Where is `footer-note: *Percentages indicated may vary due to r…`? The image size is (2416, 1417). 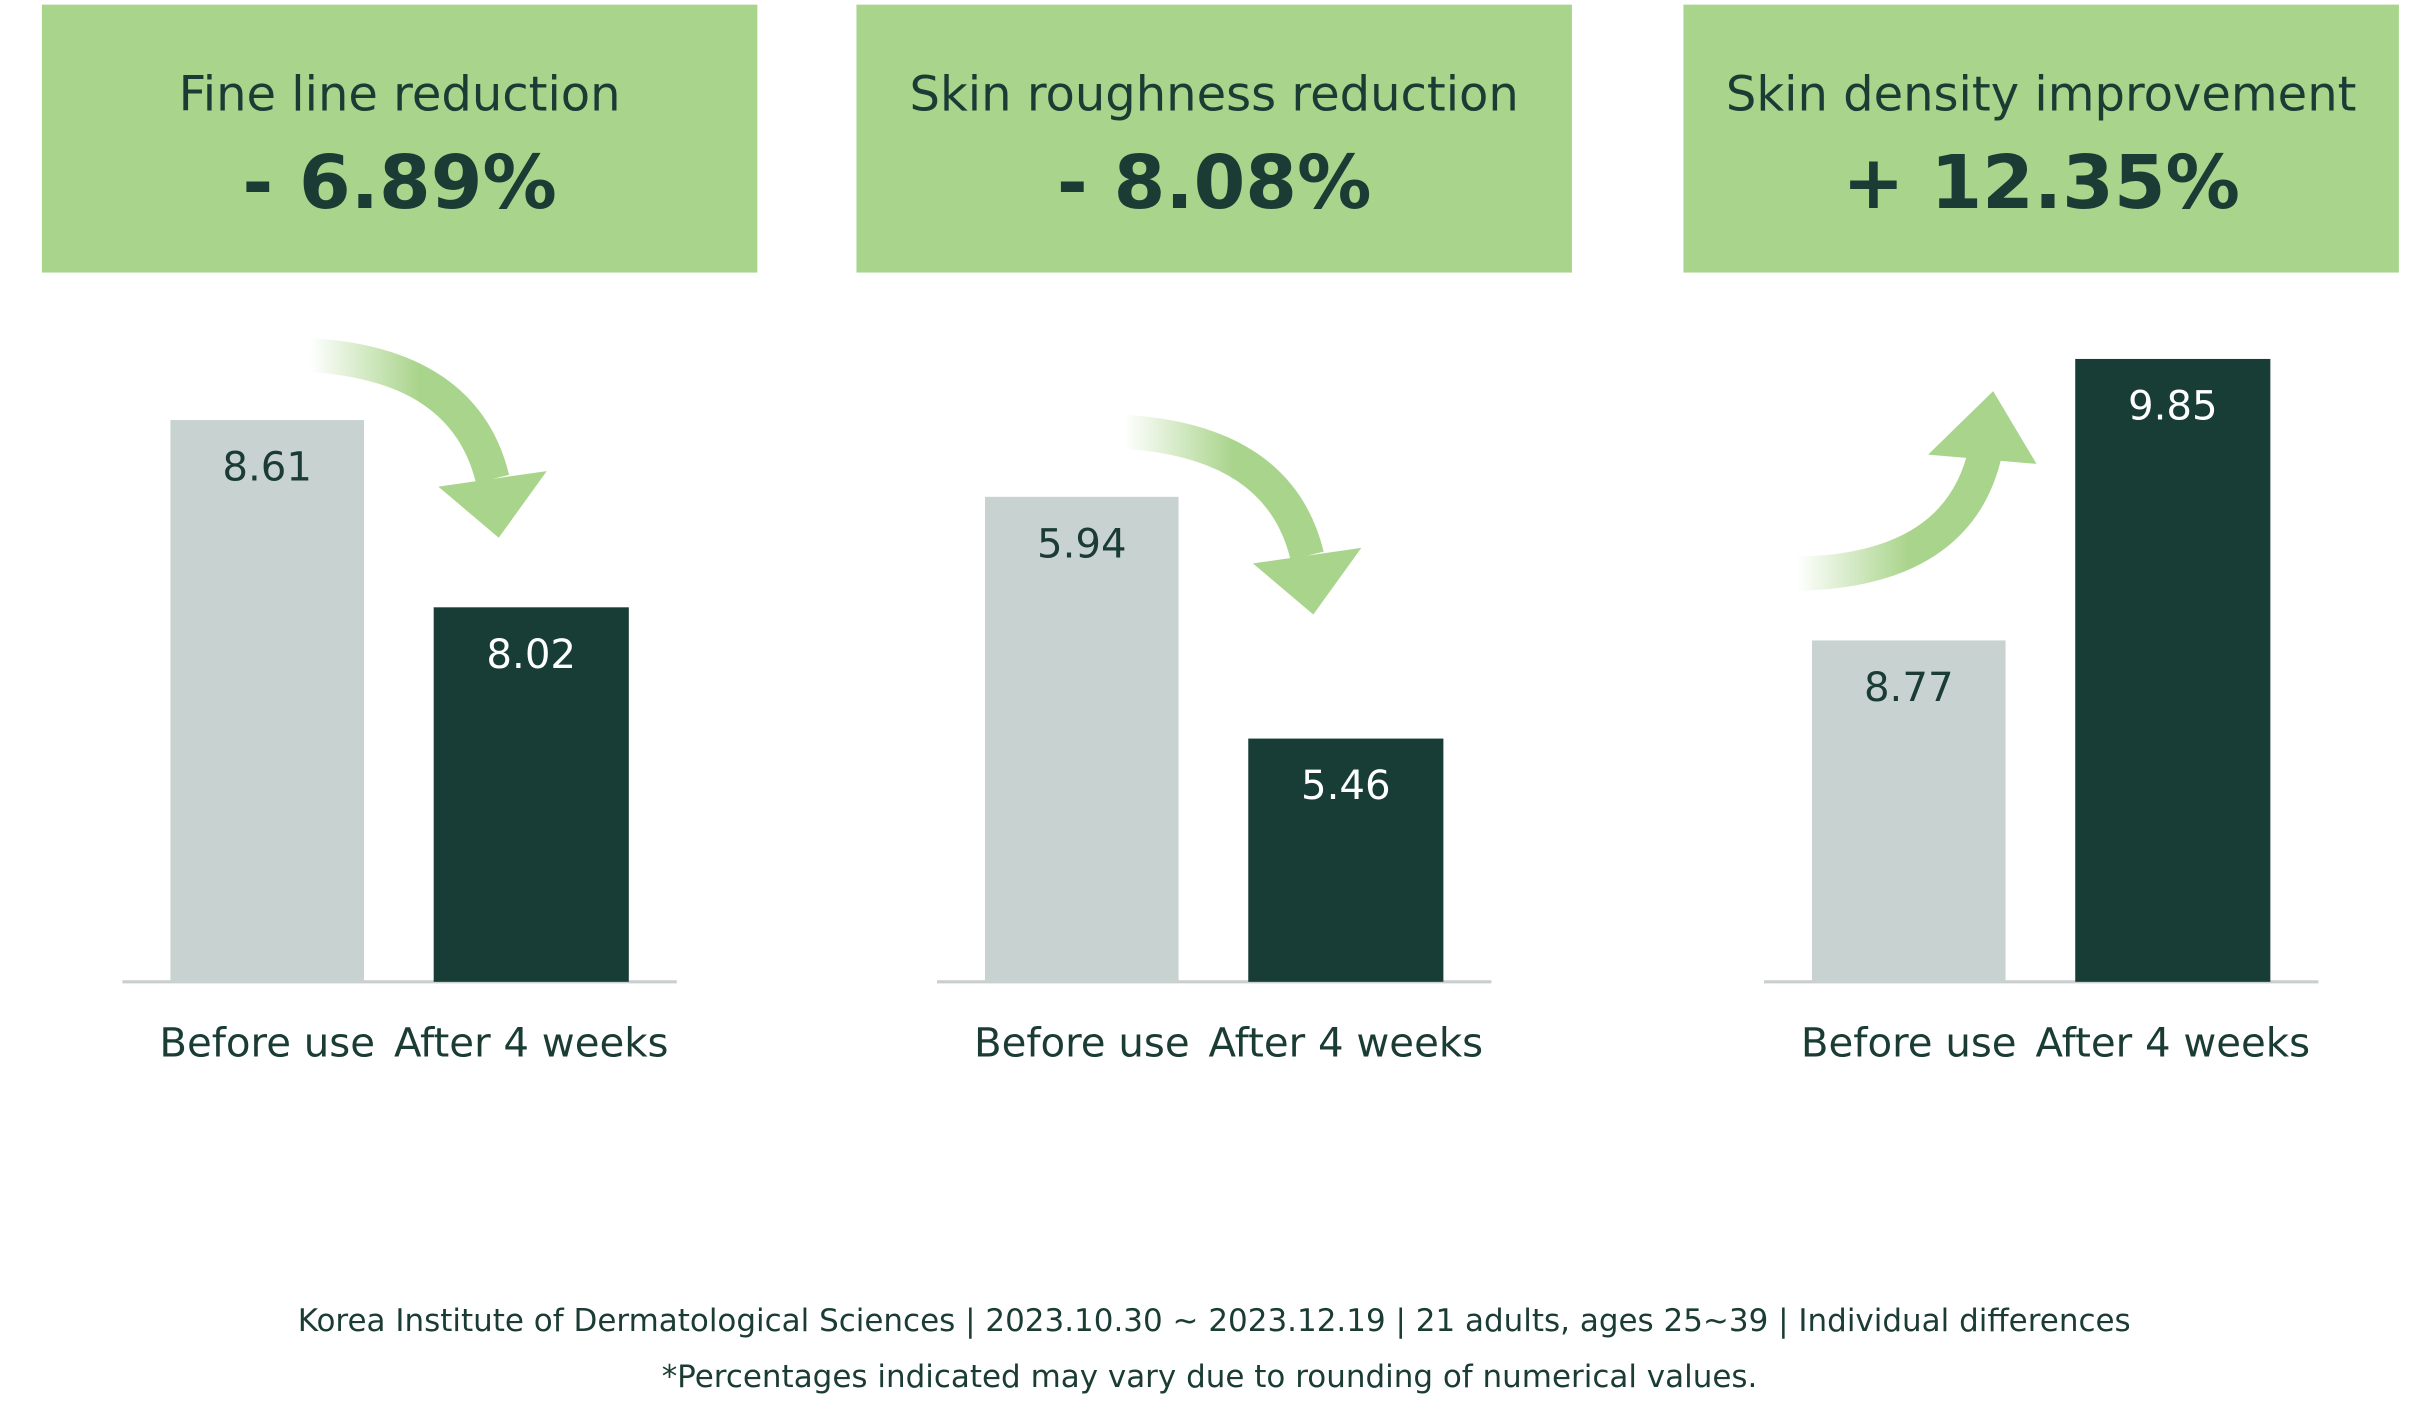
footer-note: *Percentages indicated may vary due to r… is located at coordinates (1210, 1377).